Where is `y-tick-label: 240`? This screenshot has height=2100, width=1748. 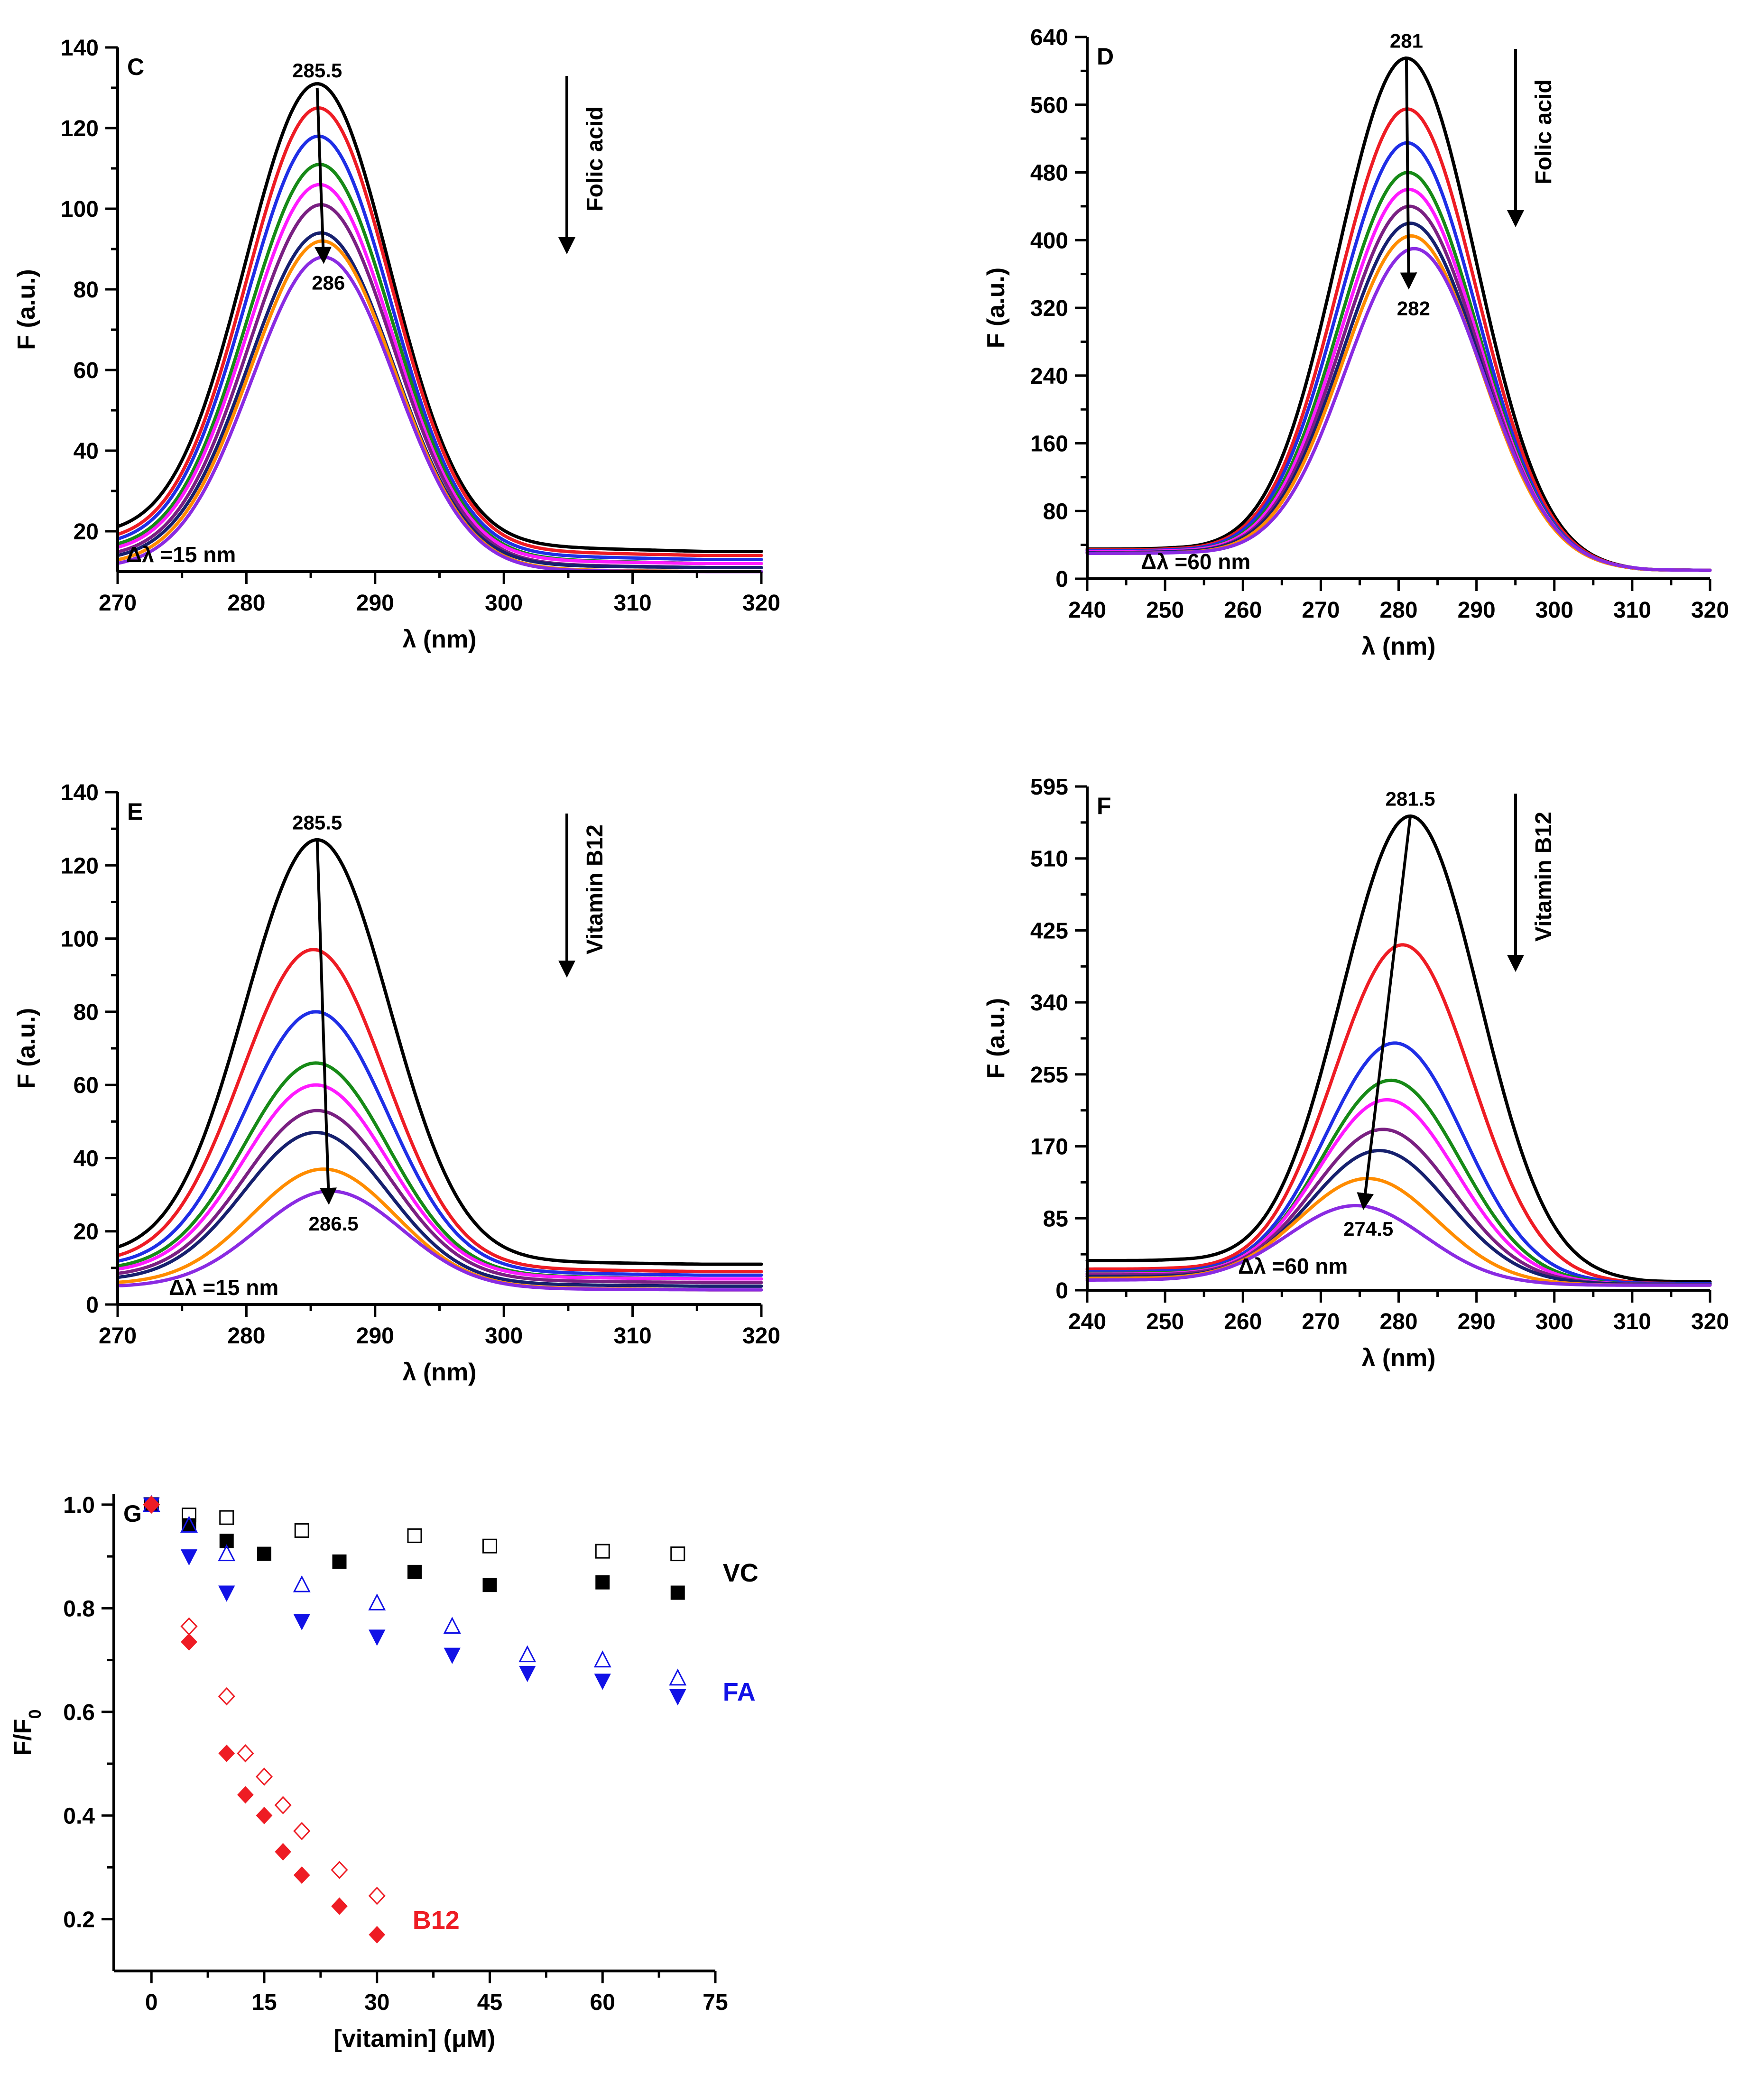
y-tick-label: 240 is located at coordinates (1049, 376).